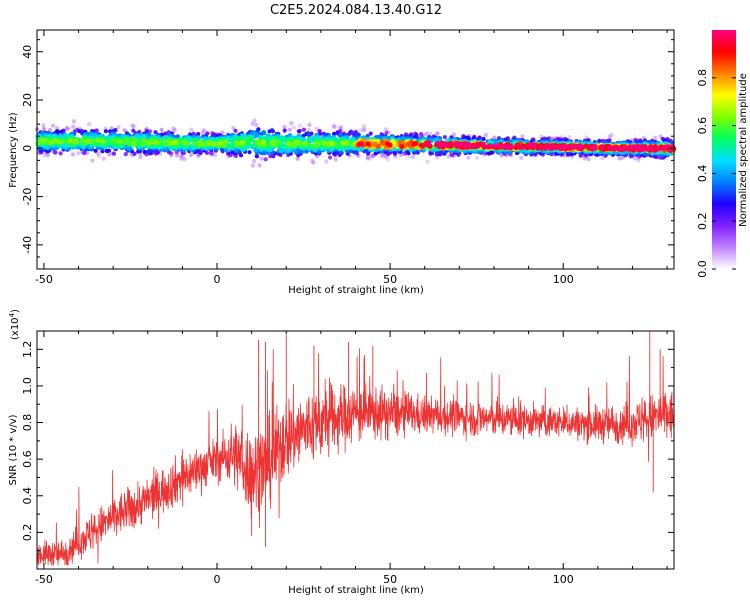 The width and height of the screenshot is (750, 600). Describe the element at coordinates (44, 579) in the screenshot. I see `snr-xtick-label--50: -50` at that location.